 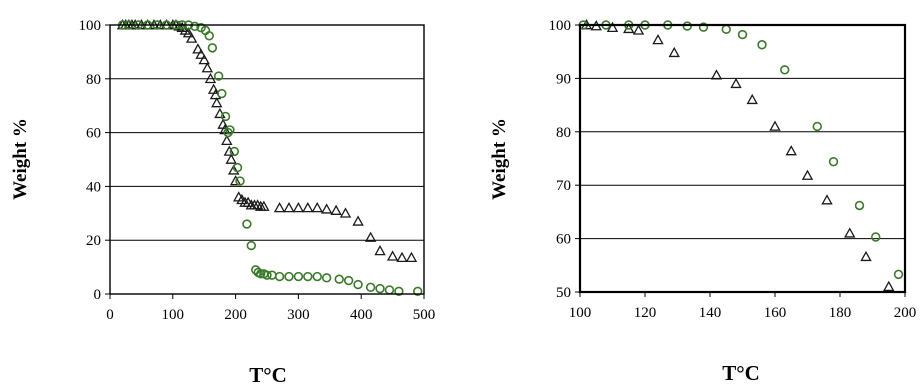 I want to click on x-tick-label: 0, so click(x=110, y=315).